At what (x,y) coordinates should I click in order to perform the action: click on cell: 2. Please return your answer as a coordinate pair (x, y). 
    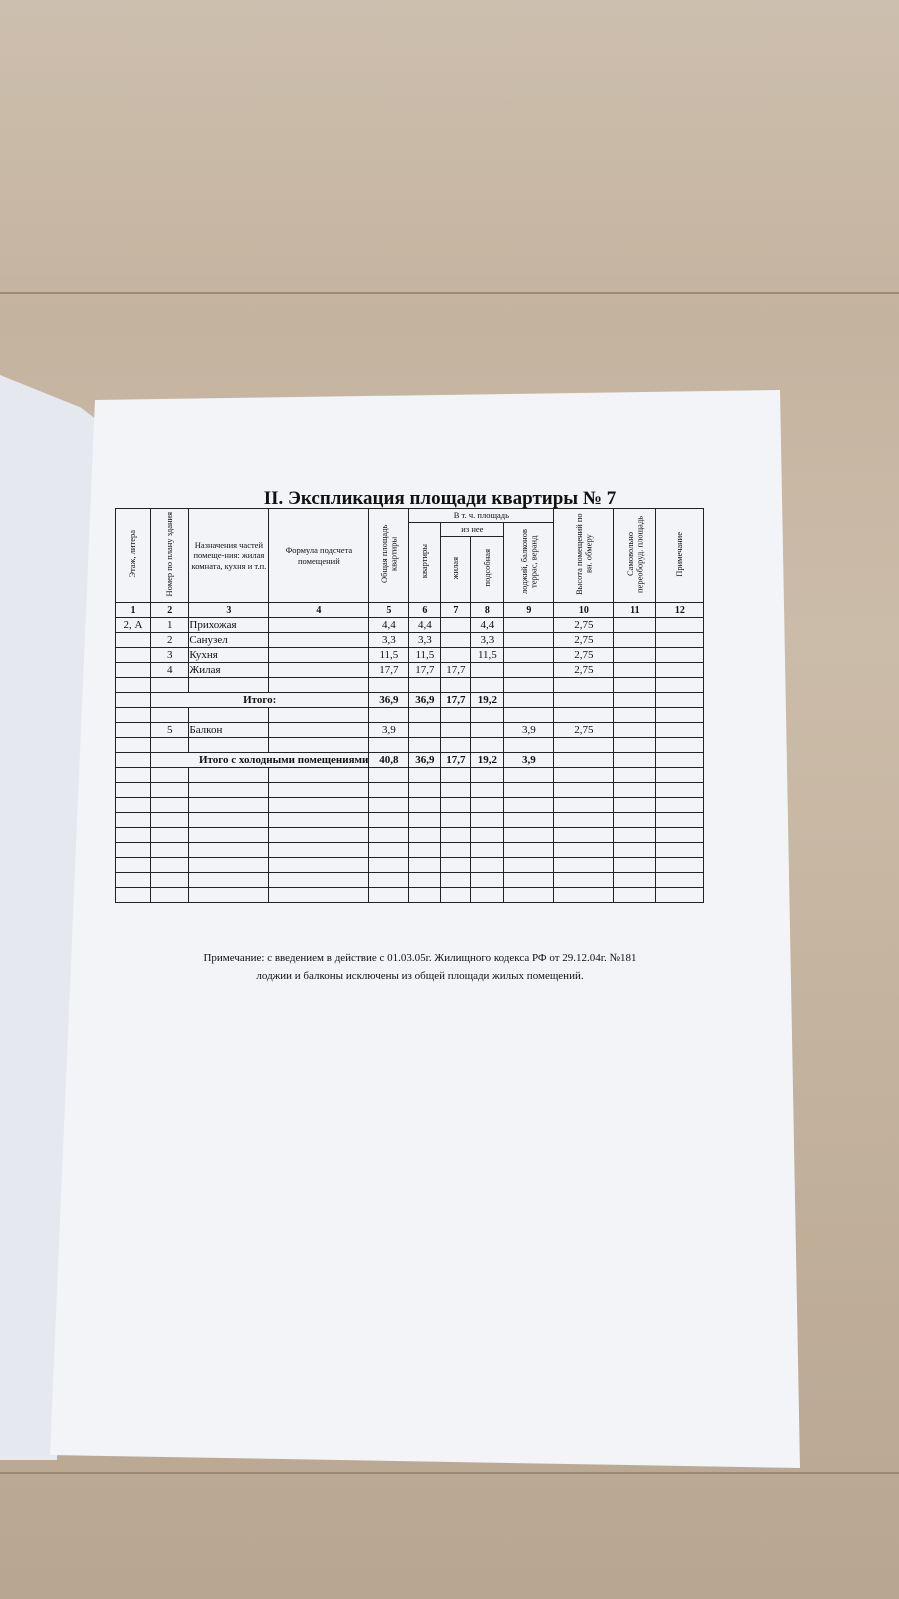
    Looking at the image, I should click on (169, 640).